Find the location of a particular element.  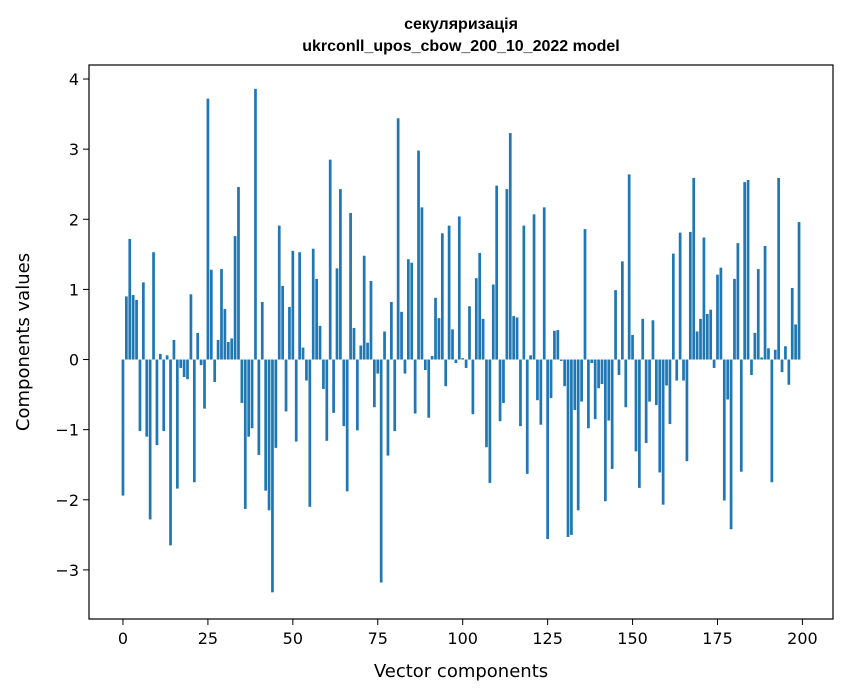

y-tick-label: −1 is located at coordinates (67, 430).